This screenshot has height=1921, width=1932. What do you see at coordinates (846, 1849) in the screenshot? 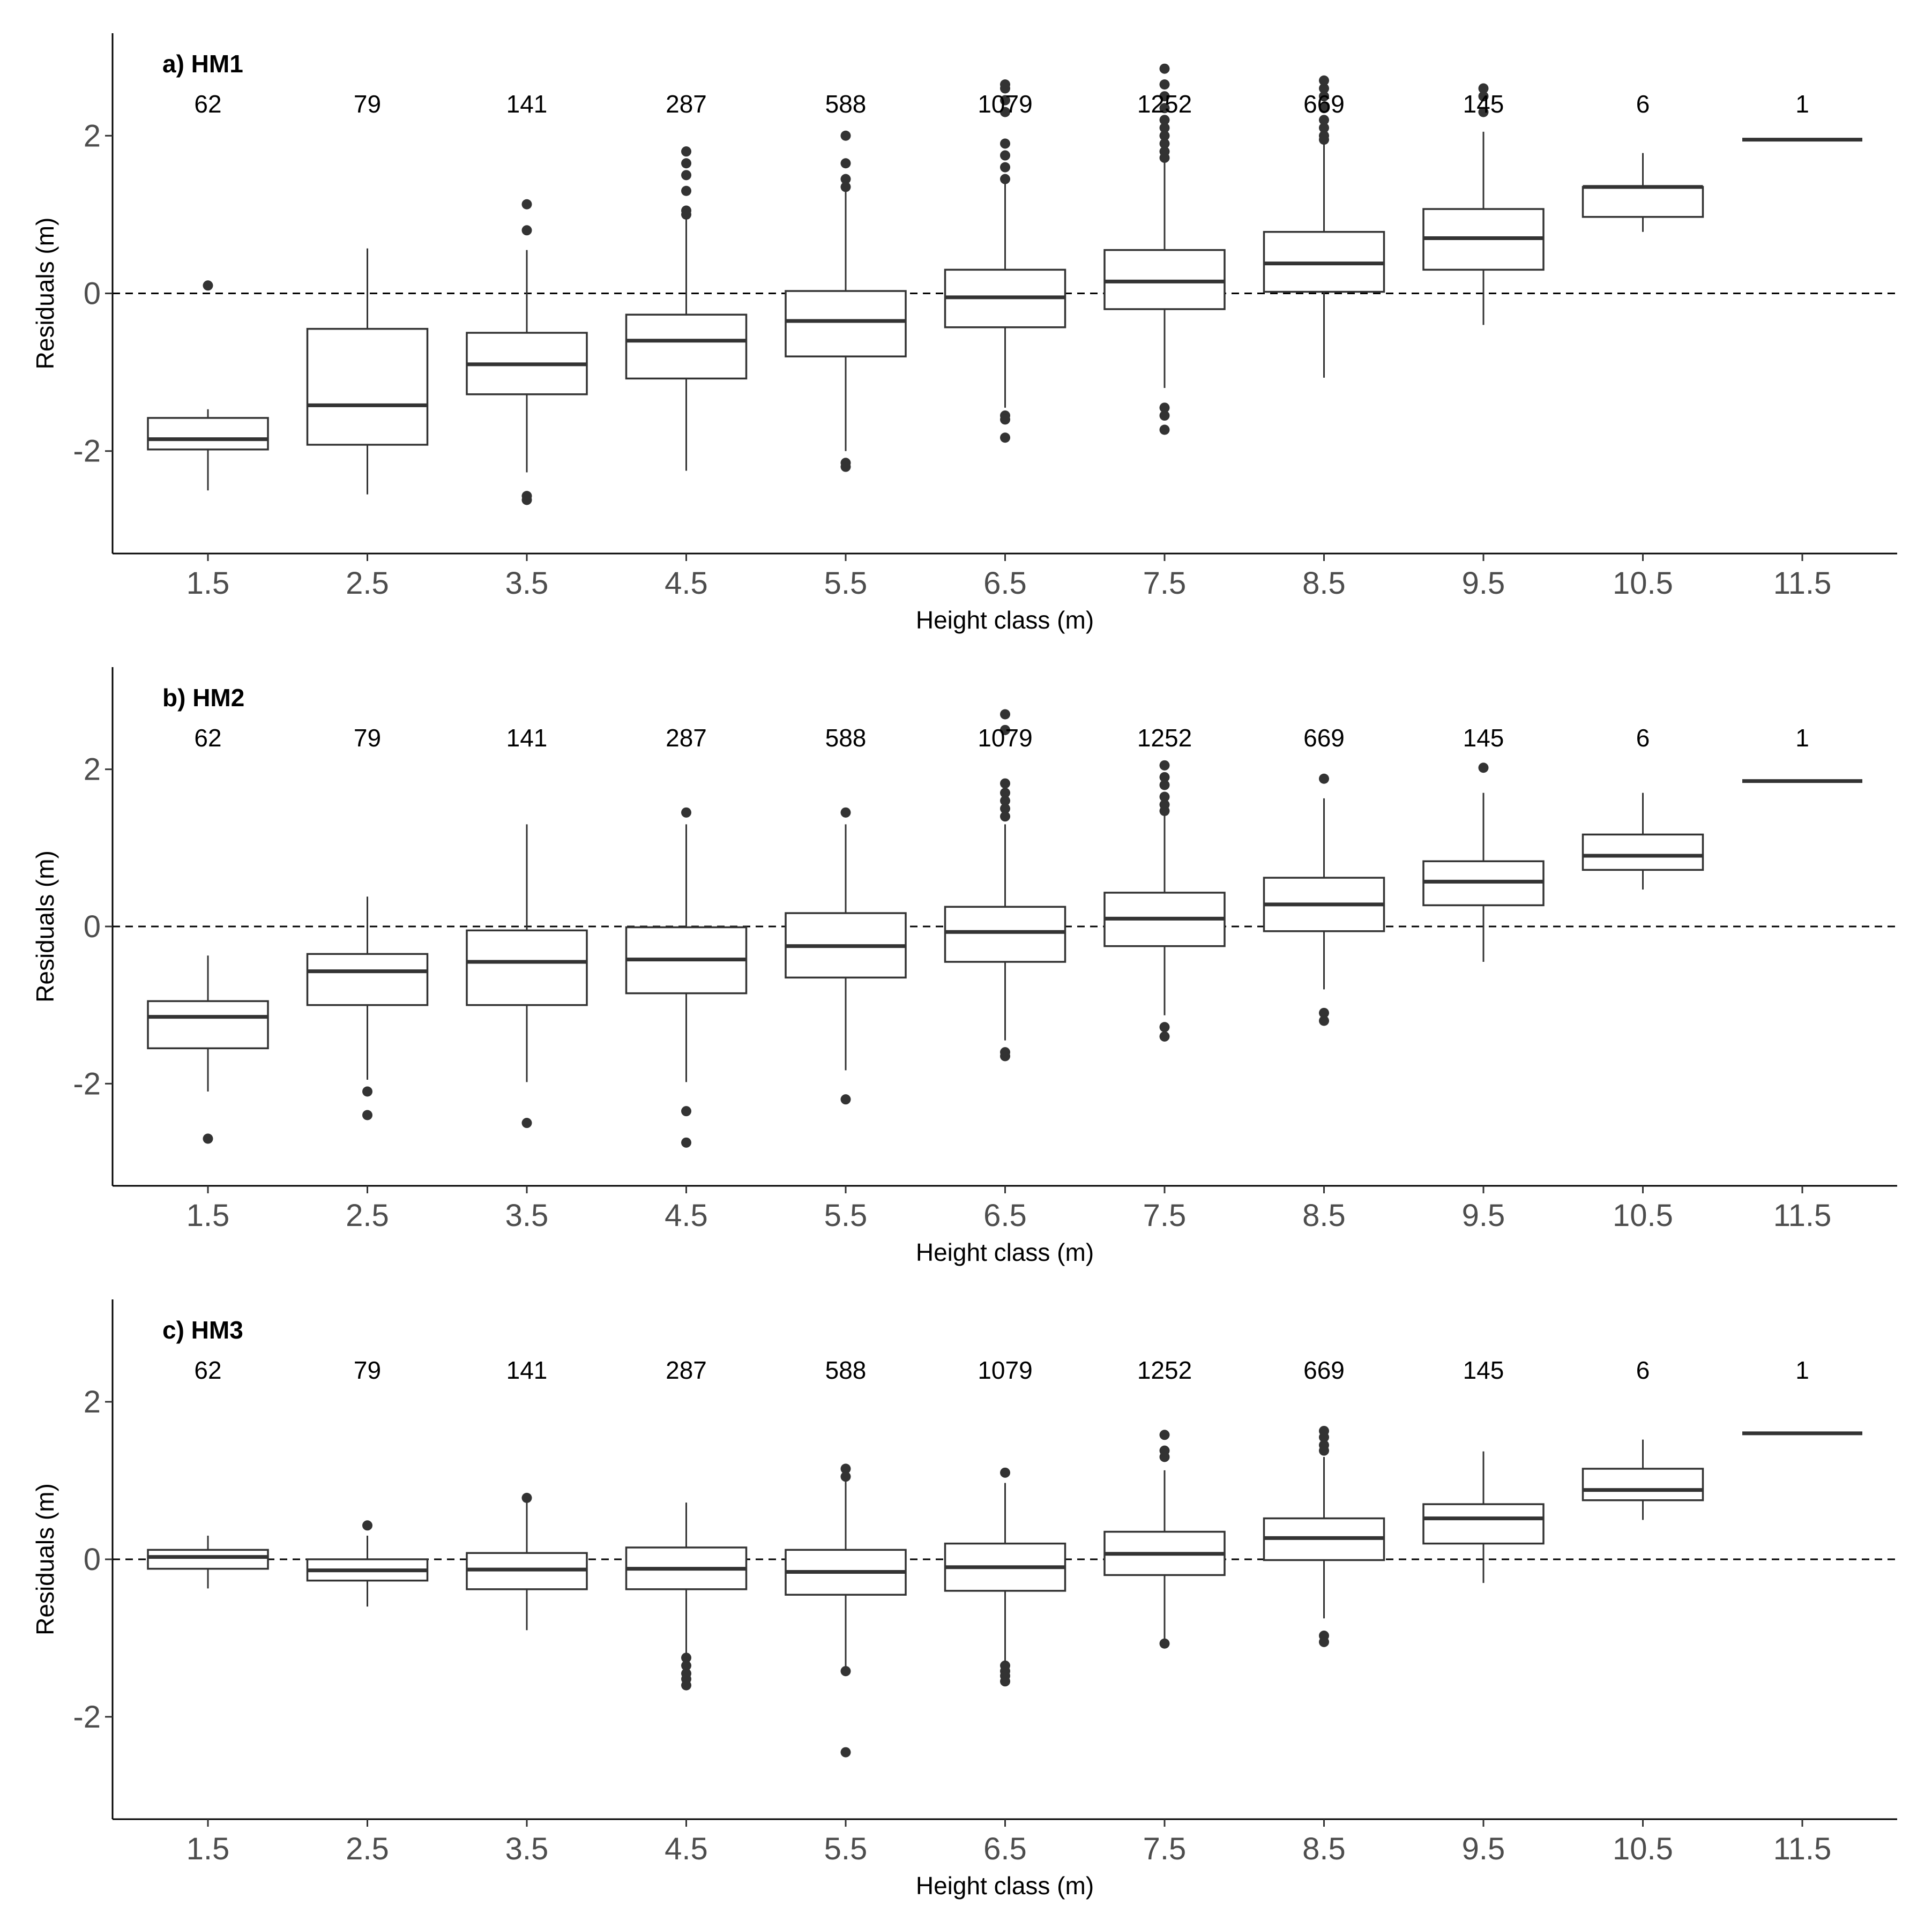
I see `x-tick-label: 5.5` at bounding box center [846, 1849].